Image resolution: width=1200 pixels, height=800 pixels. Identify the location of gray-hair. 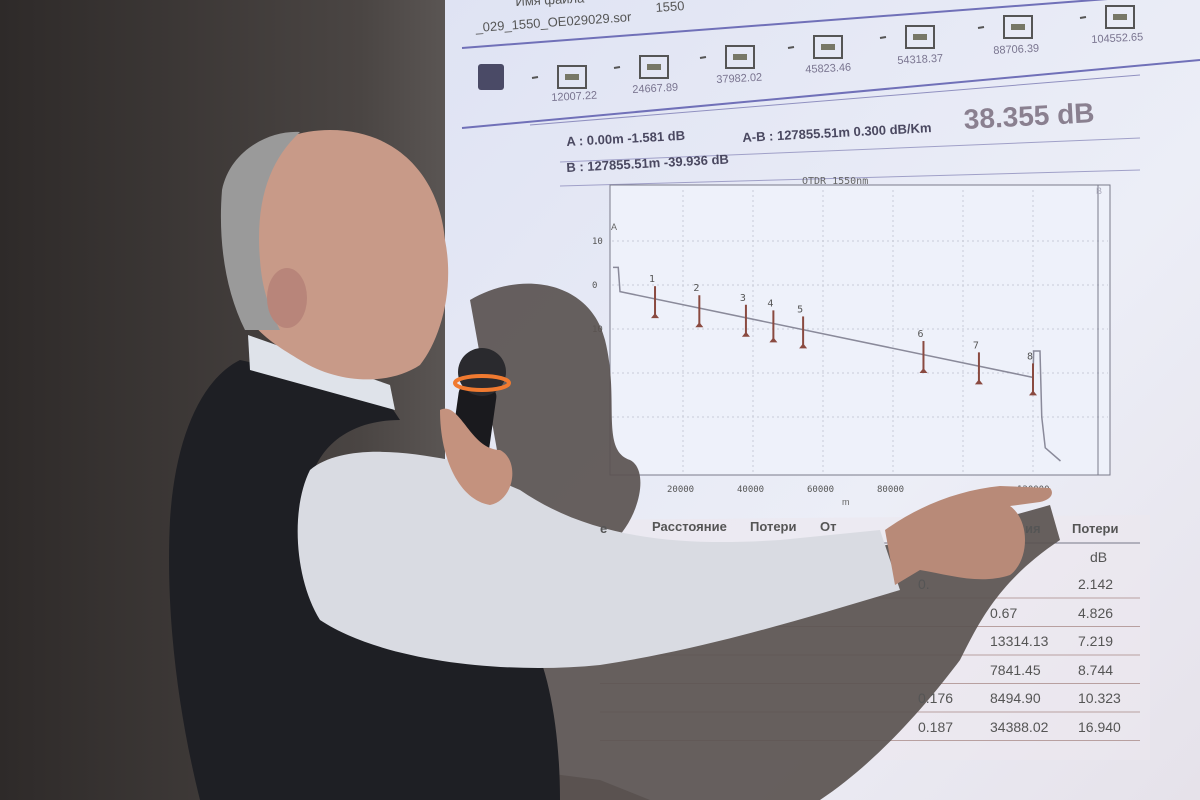
(260, 230).